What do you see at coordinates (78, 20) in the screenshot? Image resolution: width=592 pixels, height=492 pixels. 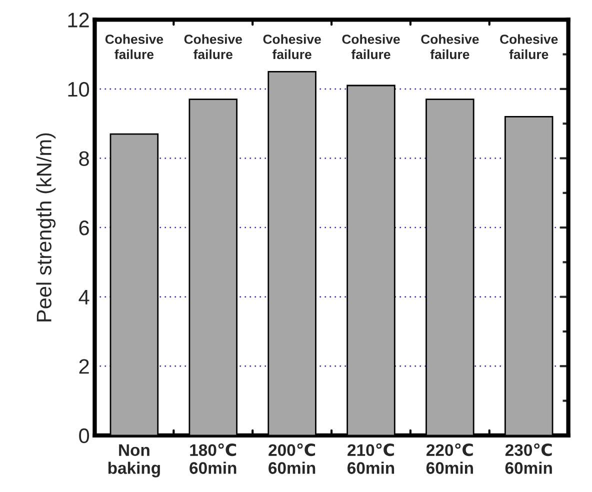 I see `y-tick-label: 12` at bounding box center [78, 20].